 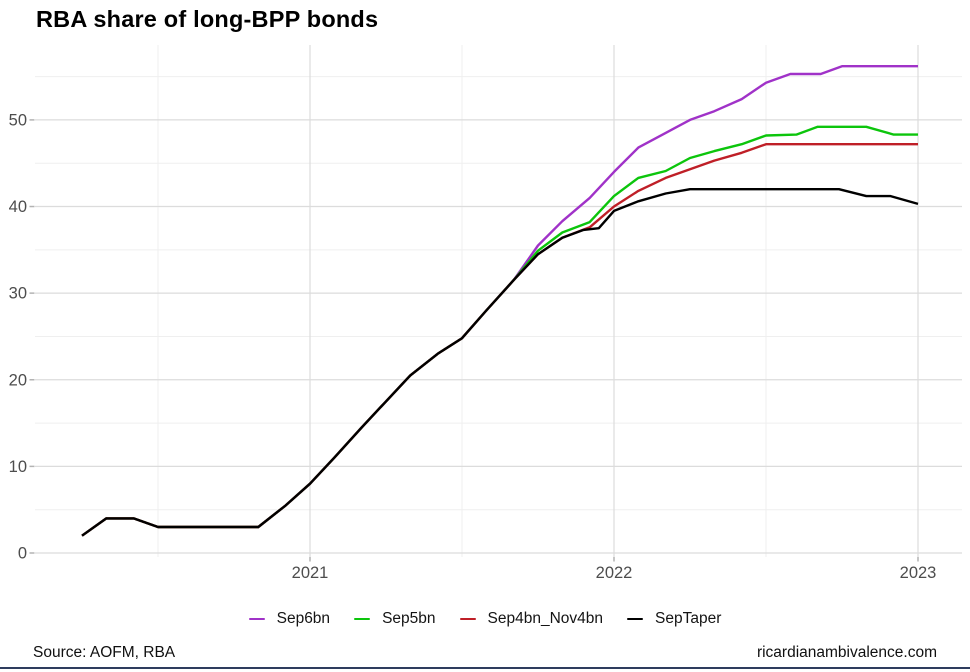 What do you see at coordinates (256, 619) in the screenshot?
I see `legend-swatch-Sep6bn` at bounding box center [256, 619].